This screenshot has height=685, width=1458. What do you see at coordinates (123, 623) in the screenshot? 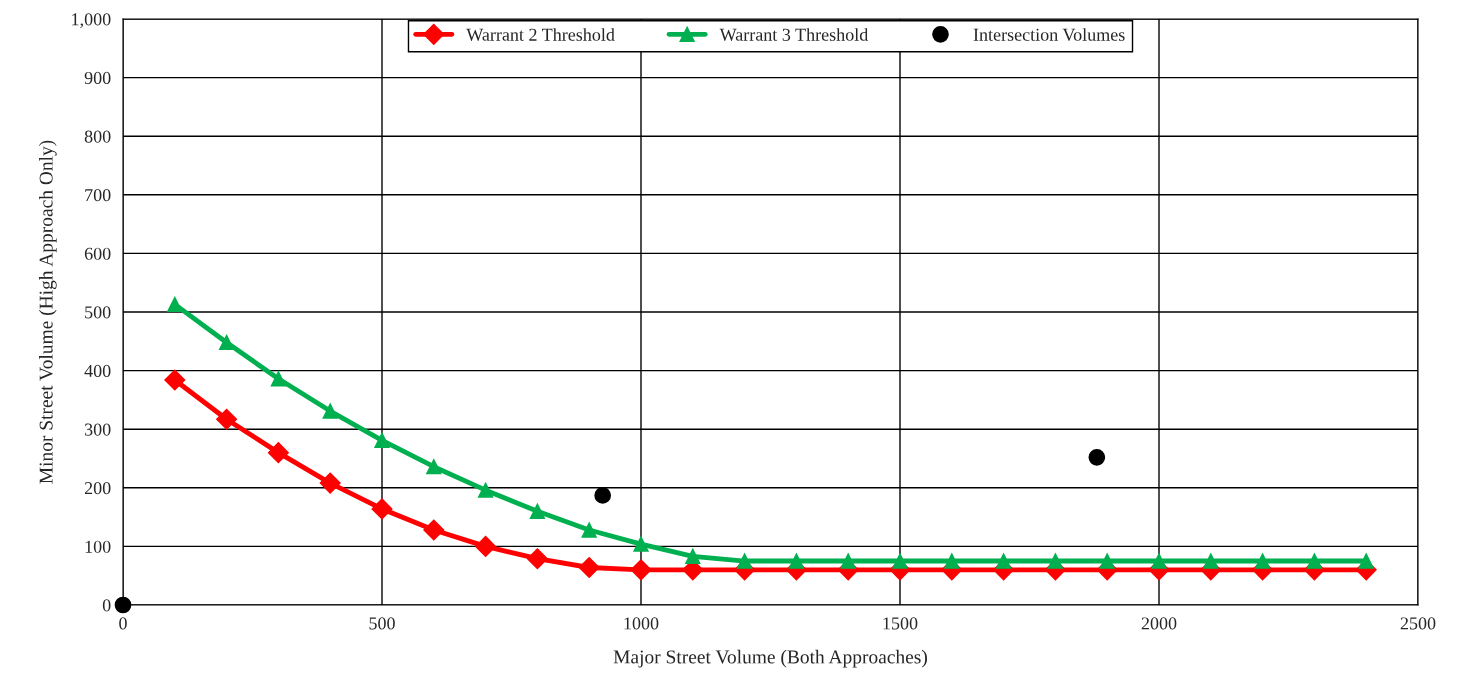
I see `x-tick-label: 0` at bounding box center [123, 623].